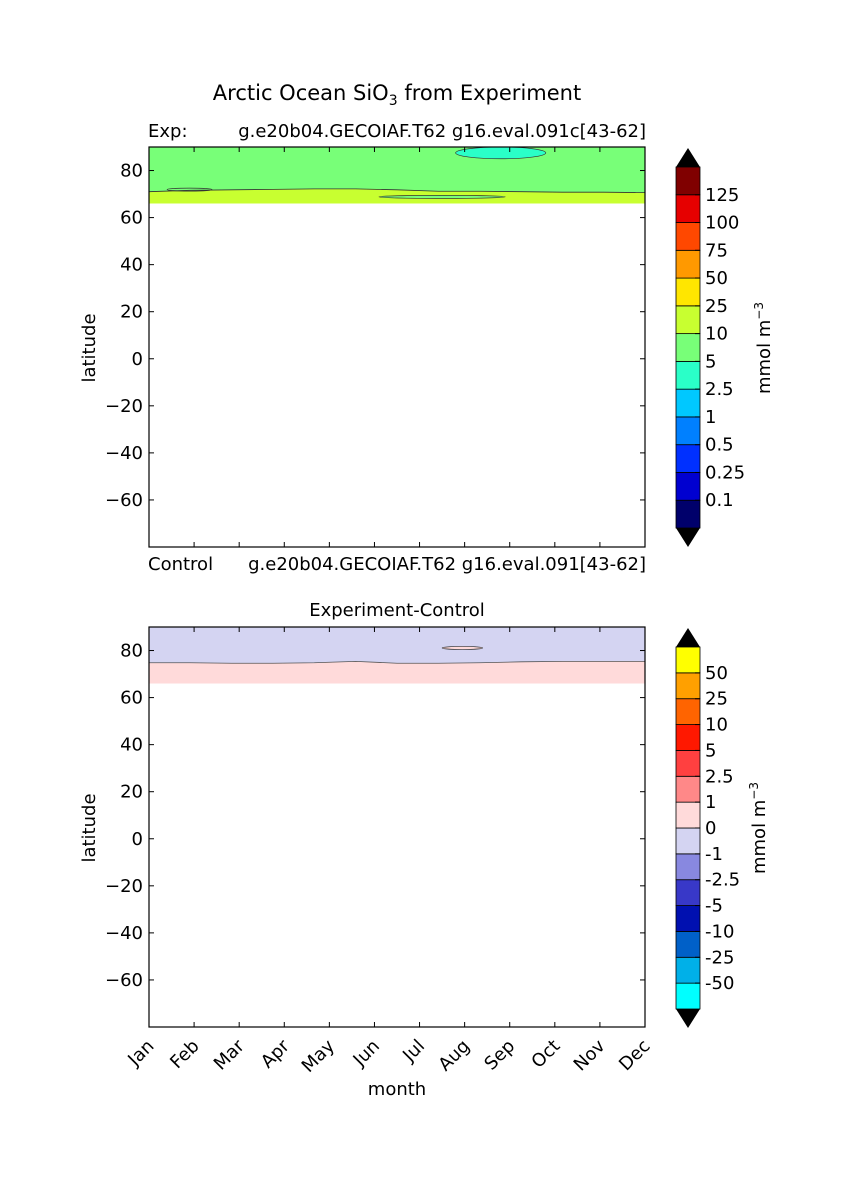 The width and height of the screenshot is (855, 1183). Describe the element at coordinates (454, 1056) in the screenshot. I see `x-tick-label: Aug` at that location.